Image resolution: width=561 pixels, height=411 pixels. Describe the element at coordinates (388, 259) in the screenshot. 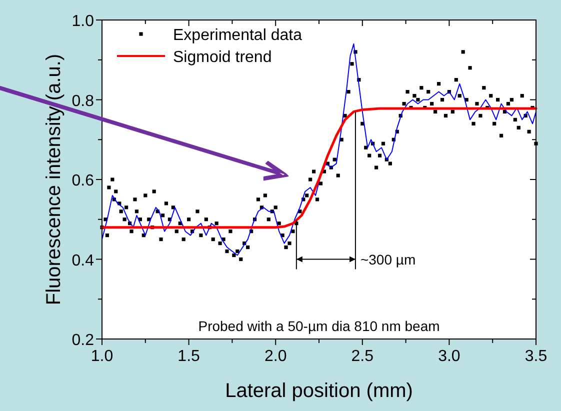

I see `annotation: ~300 µm` at that location.